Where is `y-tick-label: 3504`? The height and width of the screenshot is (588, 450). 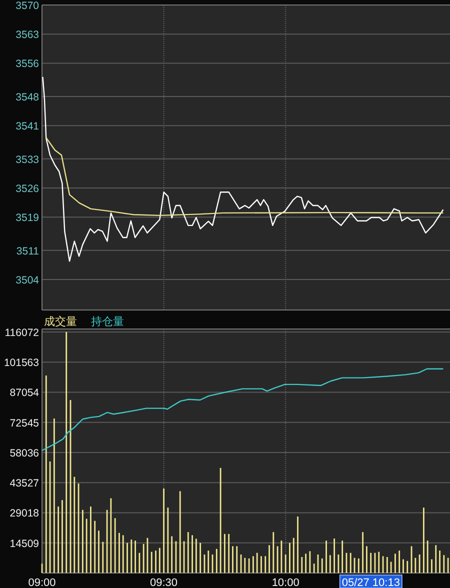 y-tick-label: 3504 is located at coordinates (28, 280).